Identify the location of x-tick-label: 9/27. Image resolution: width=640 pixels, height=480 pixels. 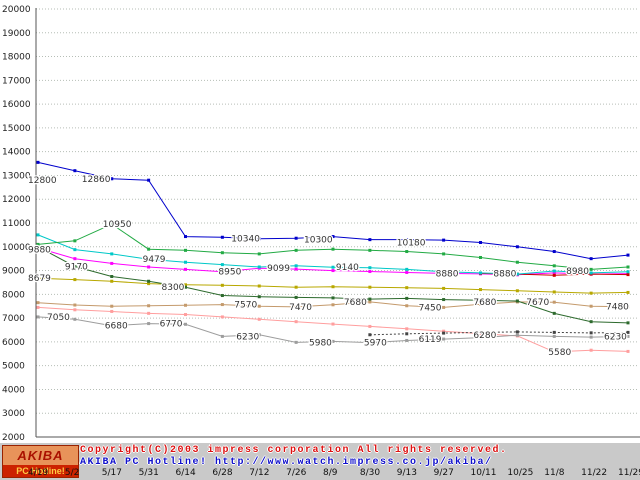
(443, 473).